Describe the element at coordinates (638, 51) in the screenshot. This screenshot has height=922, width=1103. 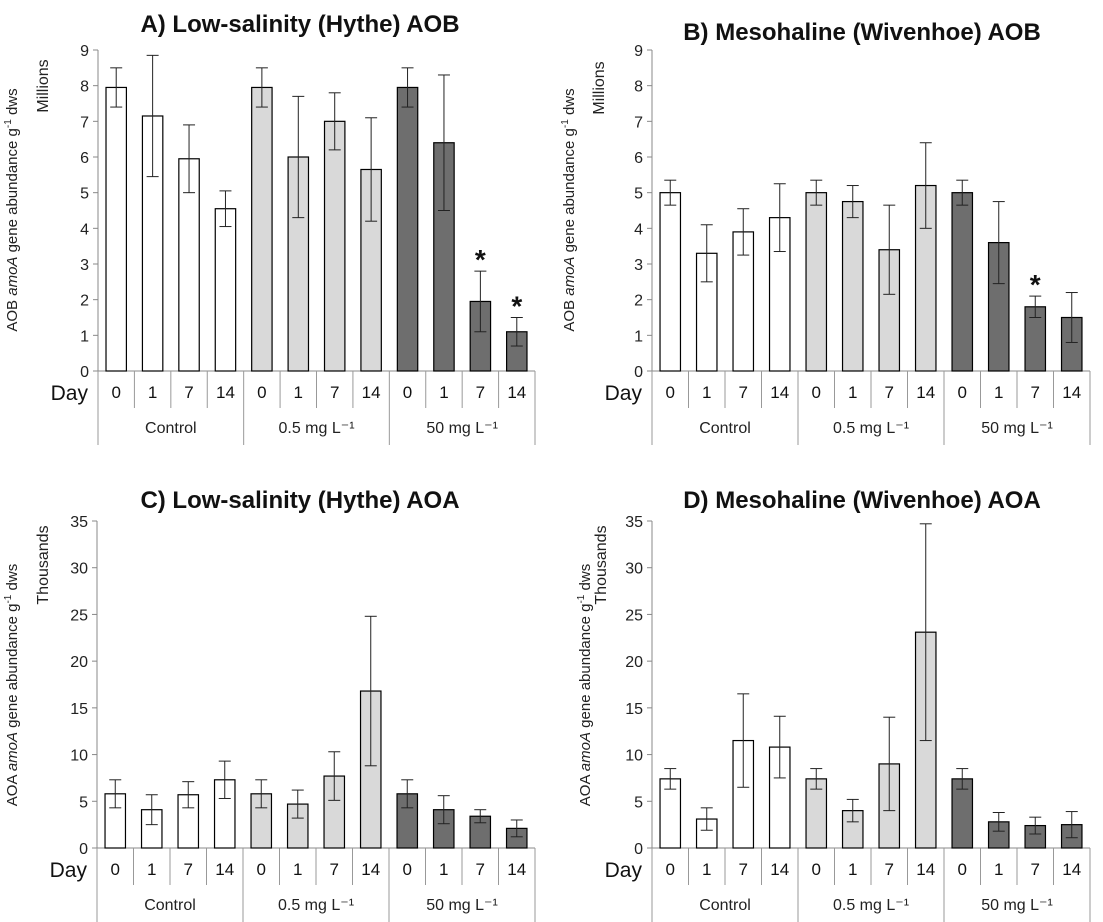
I see `y-tick-label: 9` at that location.